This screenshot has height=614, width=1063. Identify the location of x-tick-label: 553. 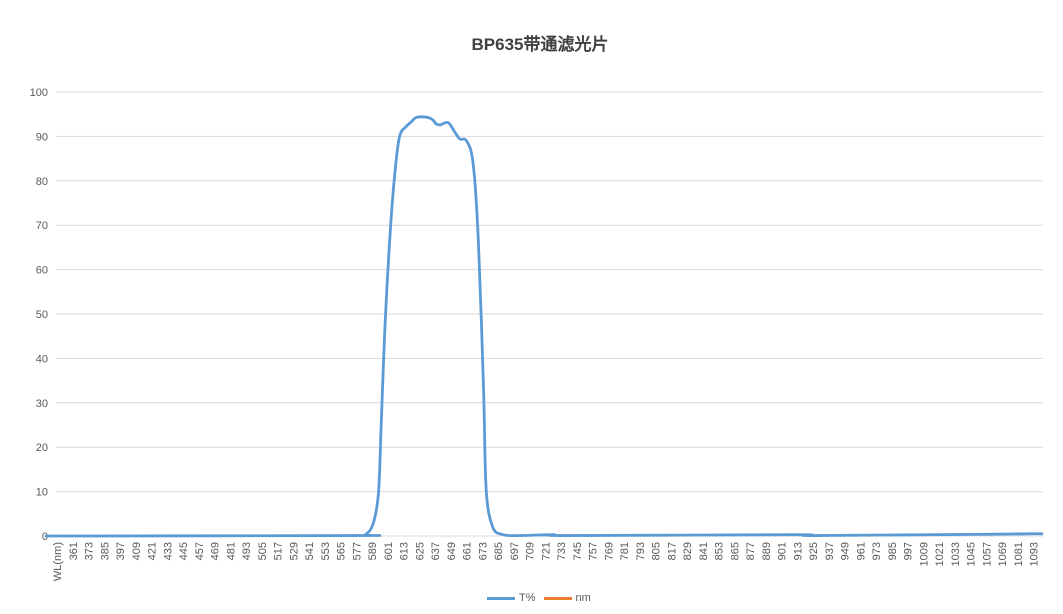
(326, 551).